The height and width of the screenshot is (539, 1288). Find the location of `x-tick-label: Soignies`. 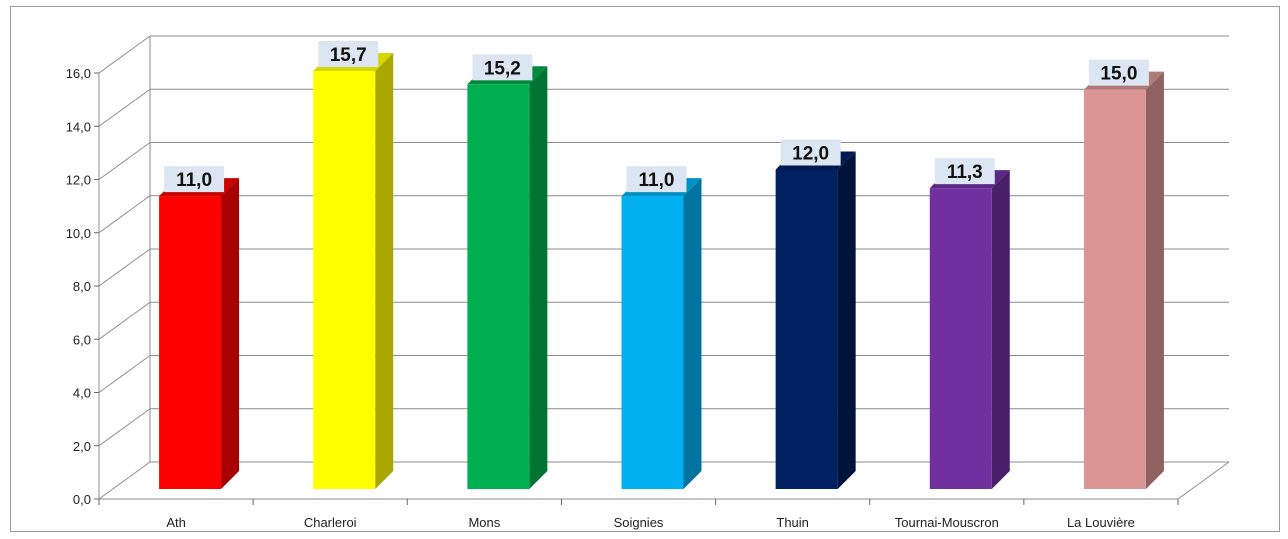

x-tick-label: Soignies is located at coordinates (639, 522).